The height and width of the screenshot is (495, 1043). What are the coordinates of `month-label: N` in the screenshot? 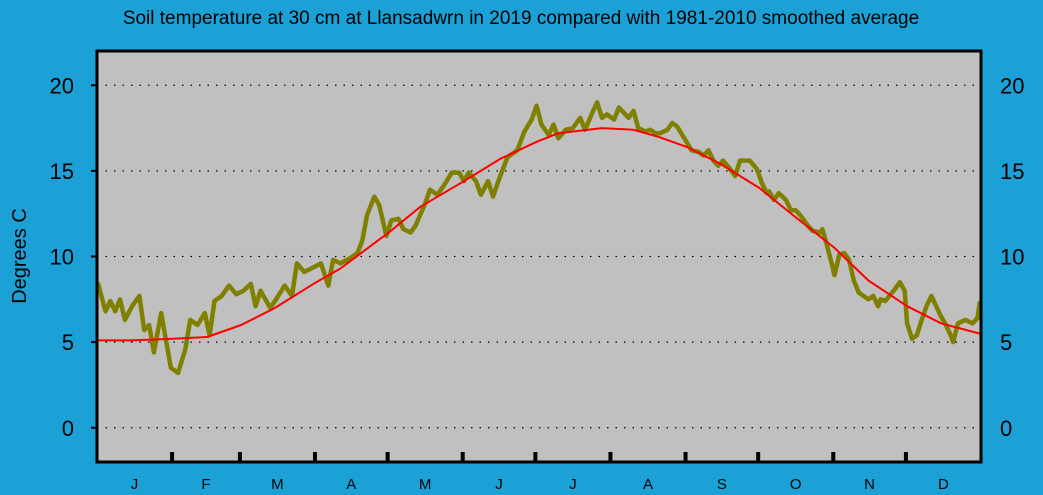 It's located at (869, 484).